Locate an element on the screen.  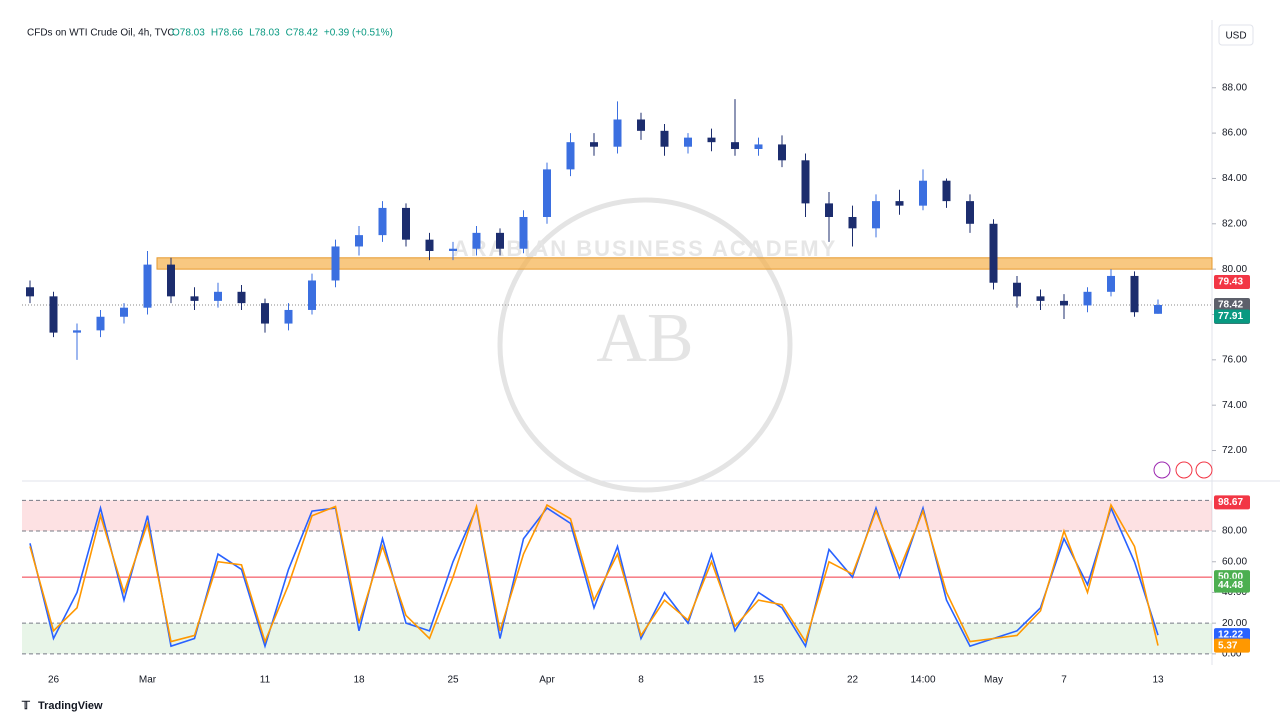
legend-value: L78.03 is located at coordinates (264, 33).